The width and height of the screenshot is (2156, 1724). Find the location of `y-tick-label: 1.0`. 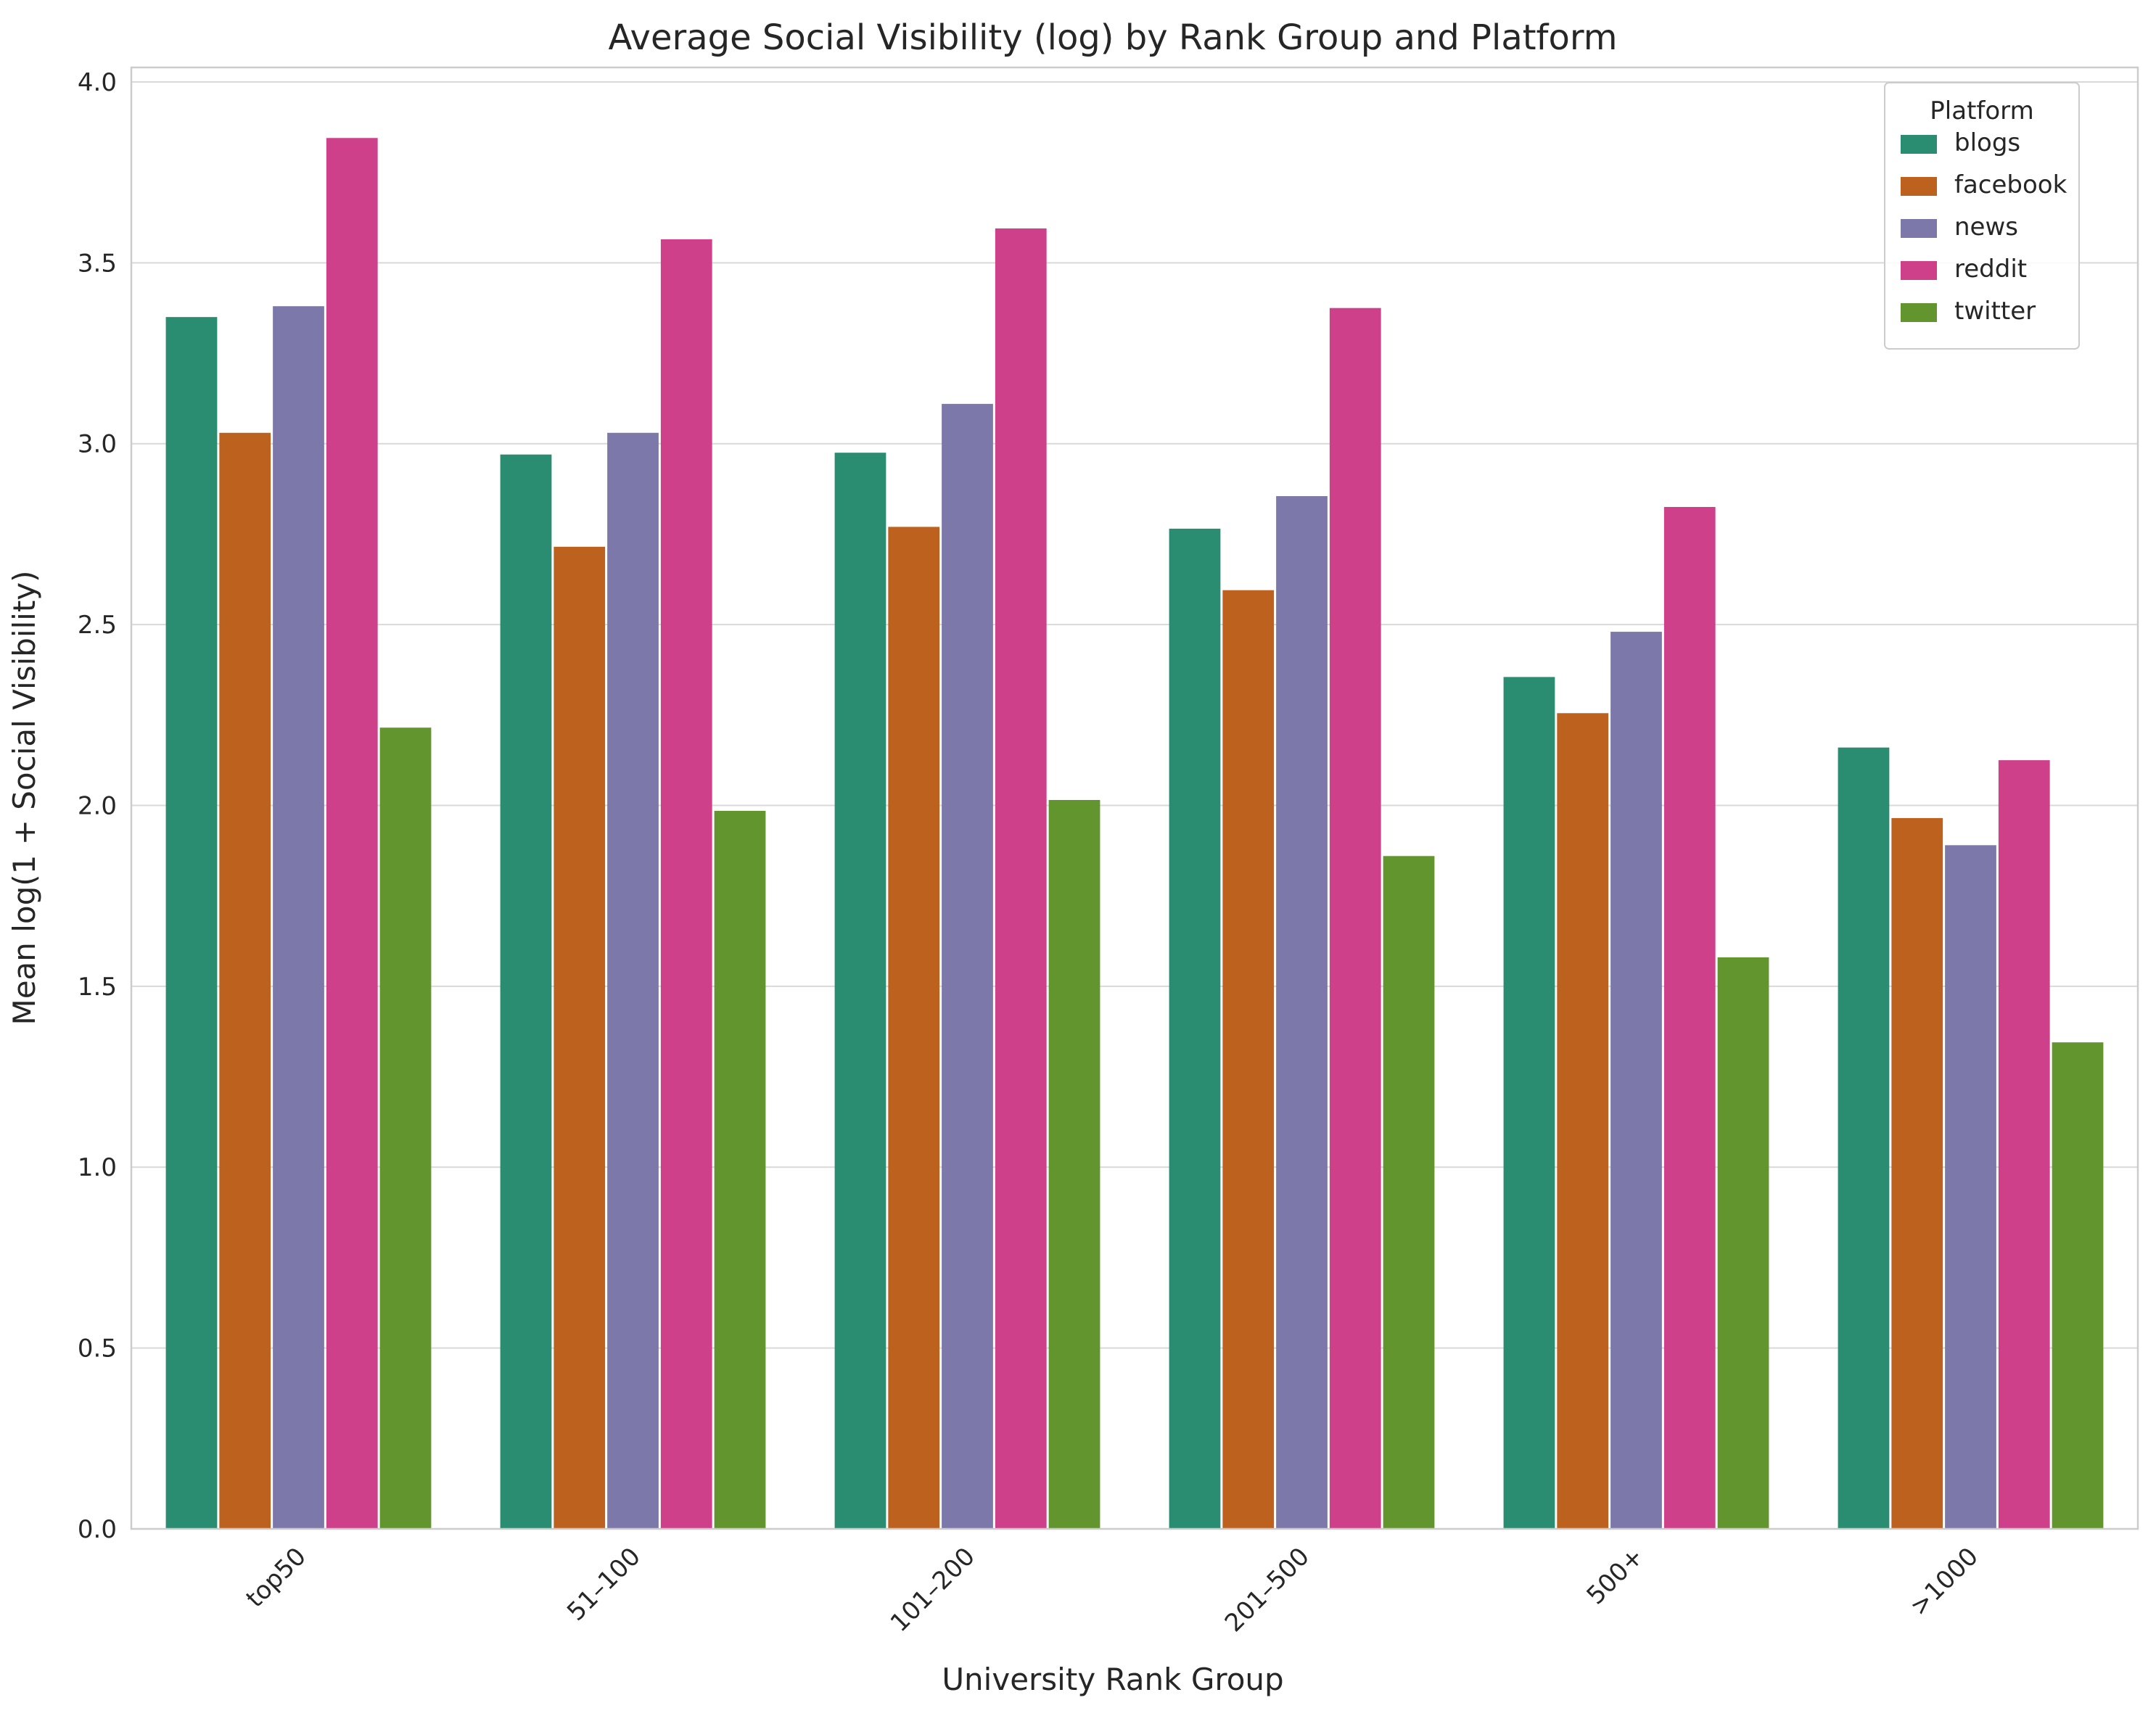

y-tick-label: 1.0 is located at coordinates (97, 1167).